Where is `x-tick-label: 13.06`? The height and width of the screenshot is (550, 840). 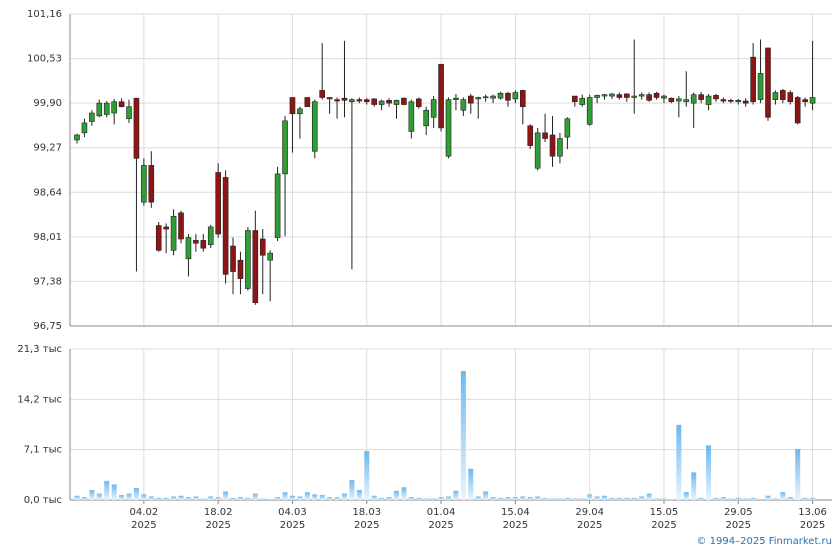
x-tick-label: 13.06 is located at coordinates (812, 512).